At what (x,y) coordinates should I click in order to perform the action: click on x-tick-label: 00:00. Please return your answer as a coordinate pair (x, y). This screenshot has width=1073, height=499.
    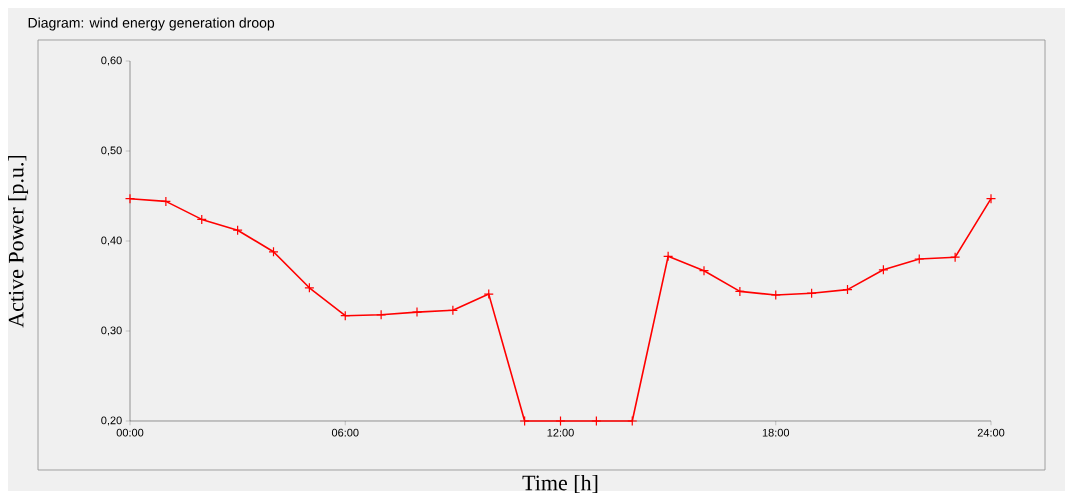
    Looking at the image, I should click on (130, 432).